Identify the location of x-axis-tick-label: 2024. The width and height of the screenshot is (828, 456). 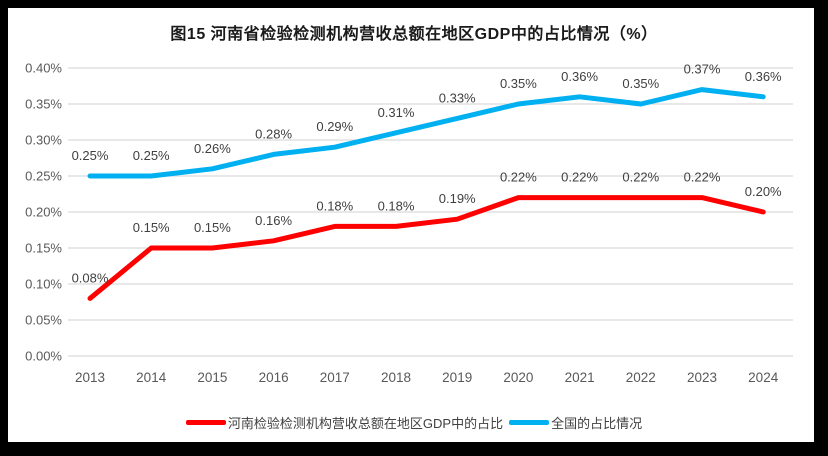
(763, 377).